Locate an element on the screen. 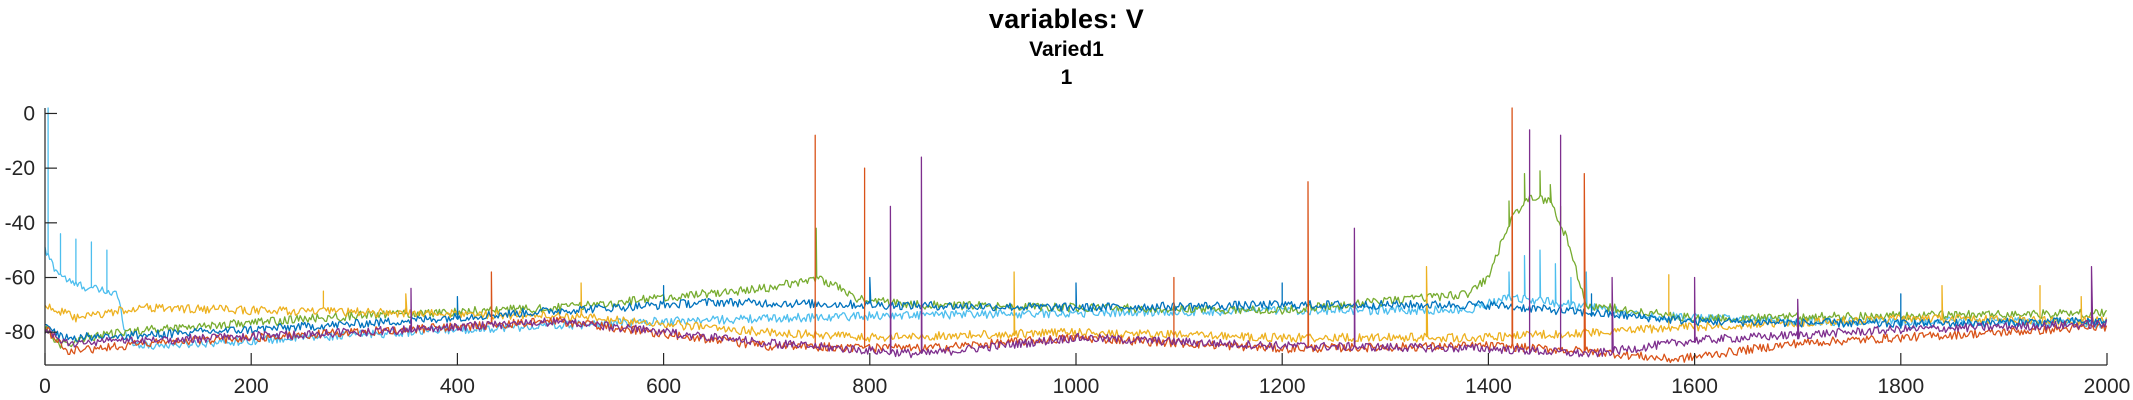 The height and width of the screenshot is (400, 2133). x-tick-label: 600 is located at coordinates (663, 386).